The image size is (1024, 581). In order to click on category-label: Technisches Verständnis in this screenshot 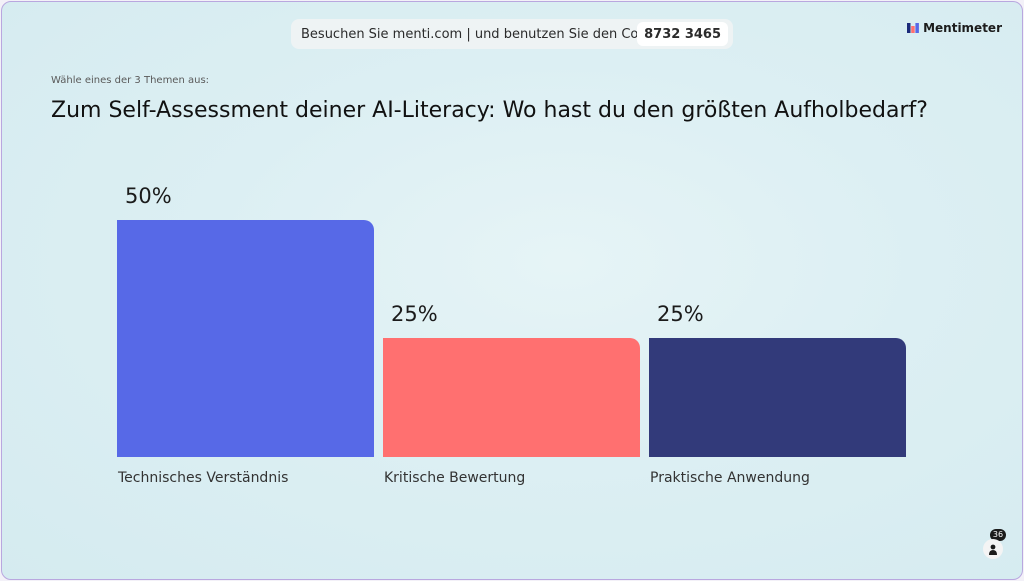, I will do `click(203, 478)`.